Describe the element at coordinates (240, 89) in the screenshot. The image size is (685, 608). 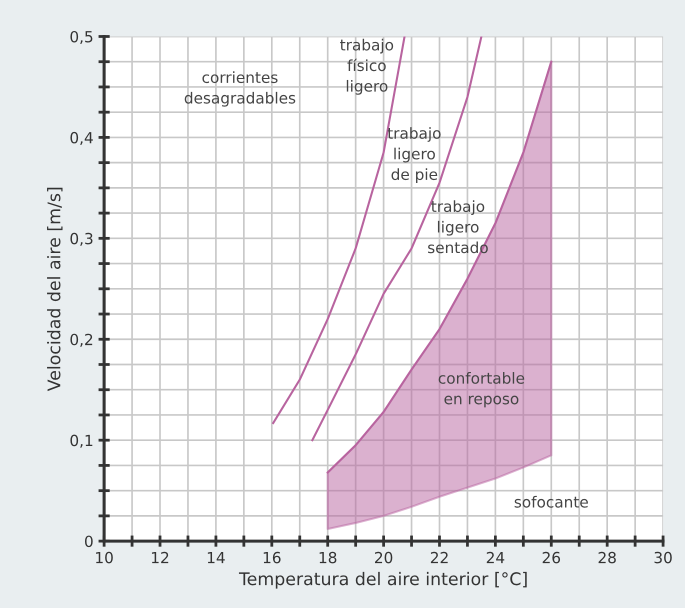
I see `annotation: corrientes desagradables` at that location.